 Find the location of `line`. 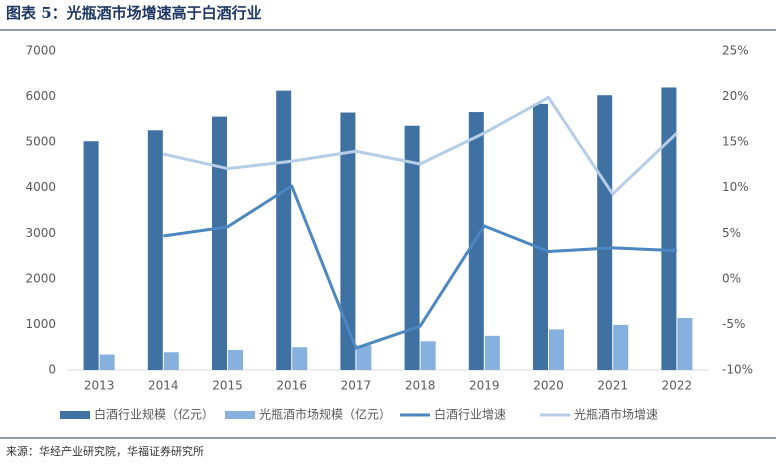

line is located at coordinates (420, 145).